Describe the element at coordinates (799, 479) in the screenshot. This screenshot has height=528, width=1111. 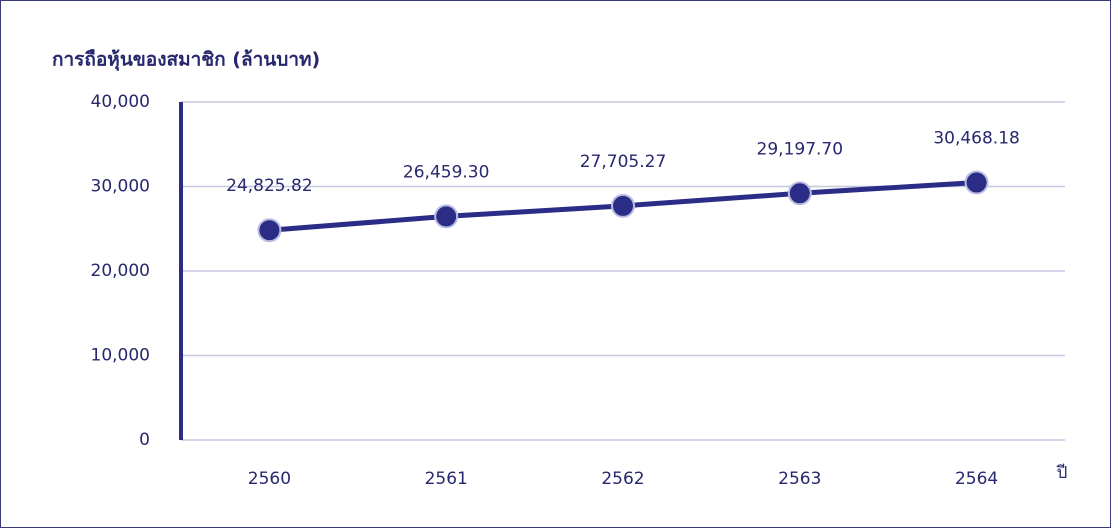
I see `x-tick-label: 2563` at that location.